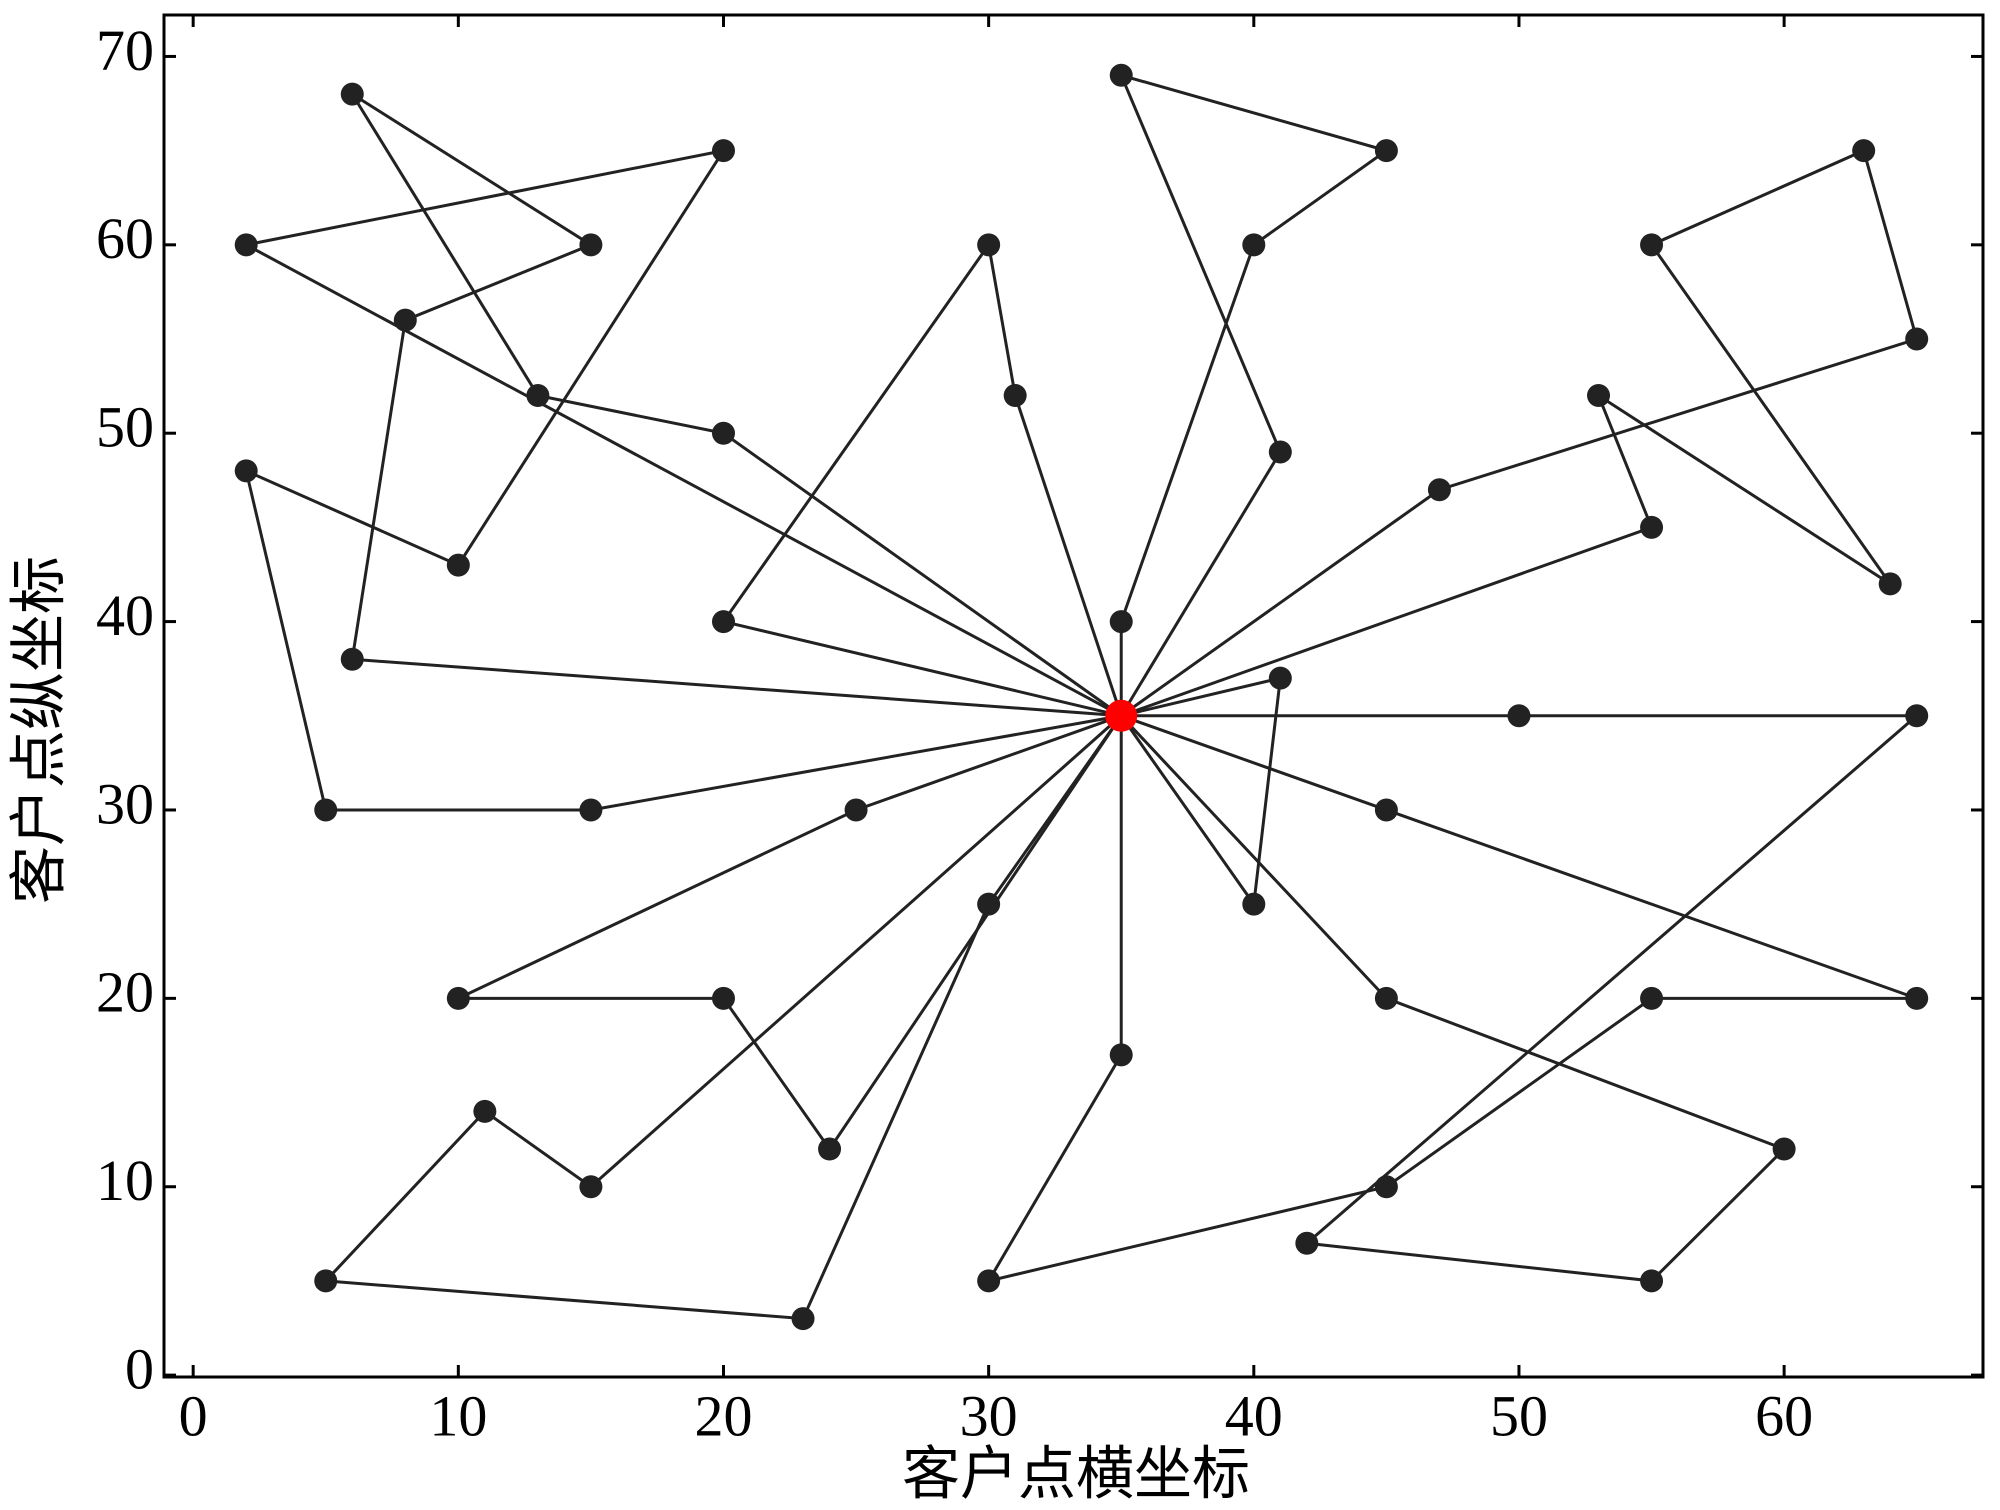  I want to click on y-tick-label: 50, so click(125, 427).